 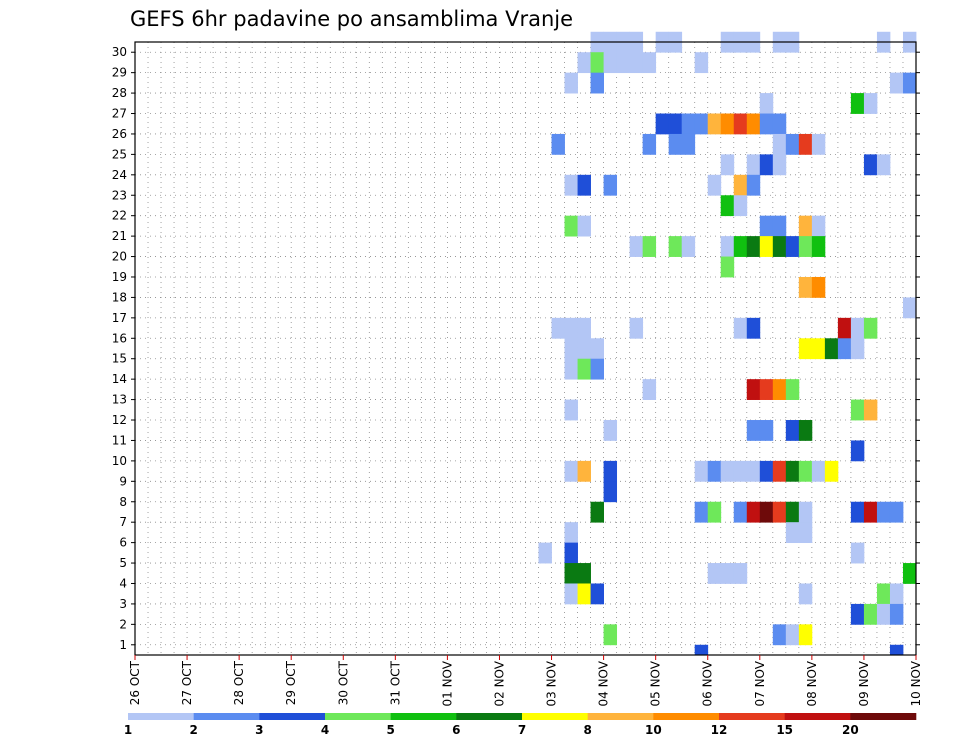 What do you see at coordinates (119, 52) in the screenshot?
I see `y-tick-label: 30` at bounding box center [119, 52].